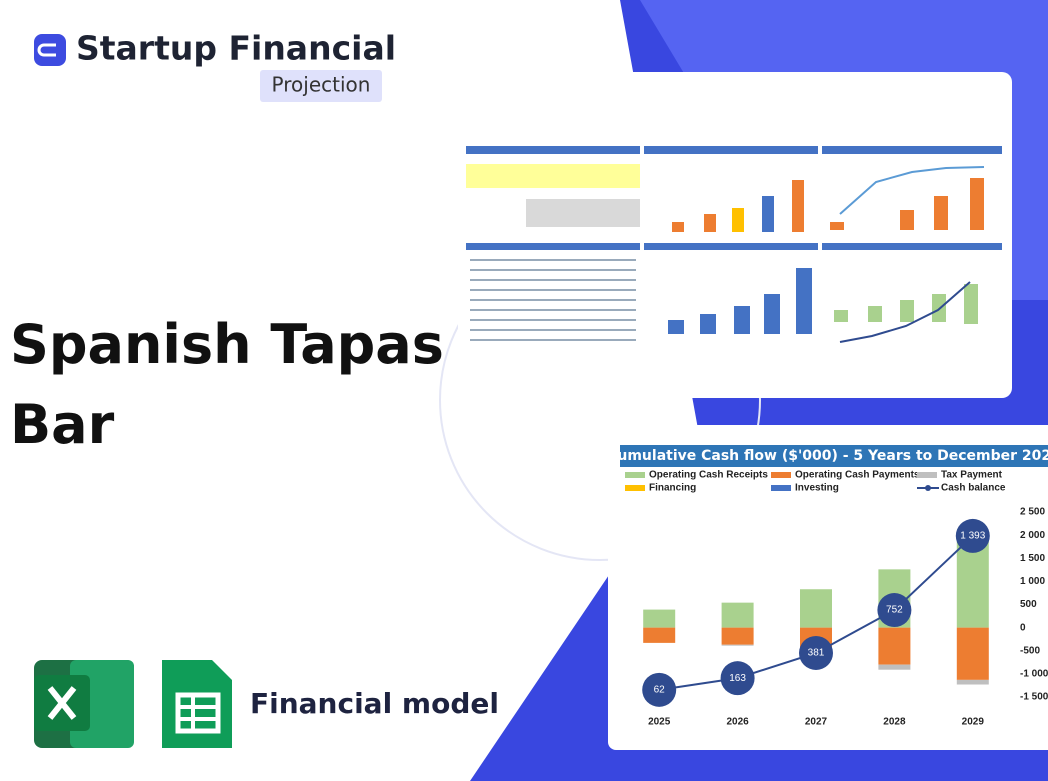 This screenshot has height=781, width=1048. I want to click on y-tick-label: -500, so click(1030, 650).